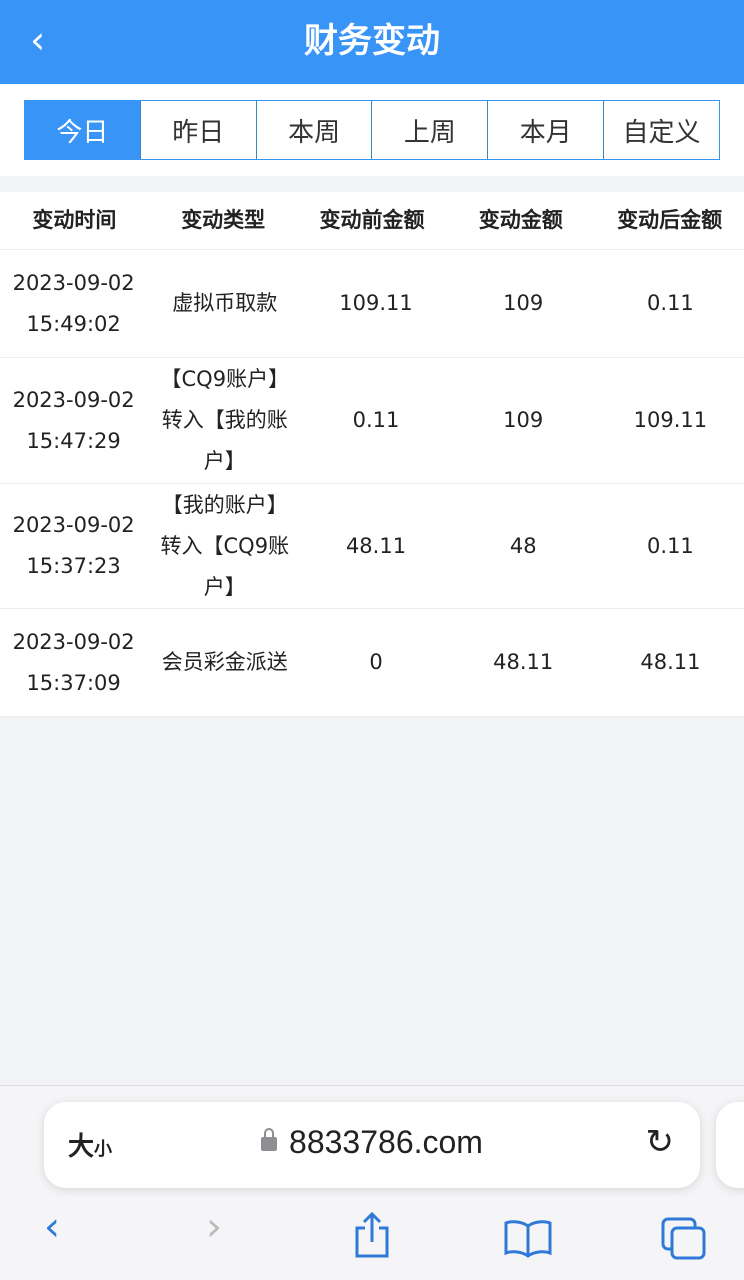 The width and height of the screenshot is (744, 1280). I want to click on lock-icon, so click(269, 1139).